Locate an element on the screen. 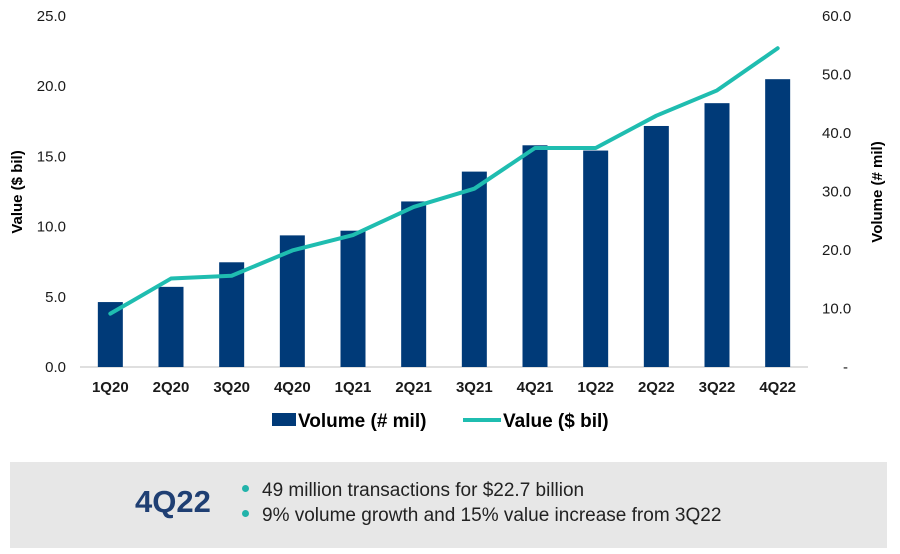 This screenshot has width=900, height=554. right-tick-label: 30.0 is located at coordinates (836, 192).